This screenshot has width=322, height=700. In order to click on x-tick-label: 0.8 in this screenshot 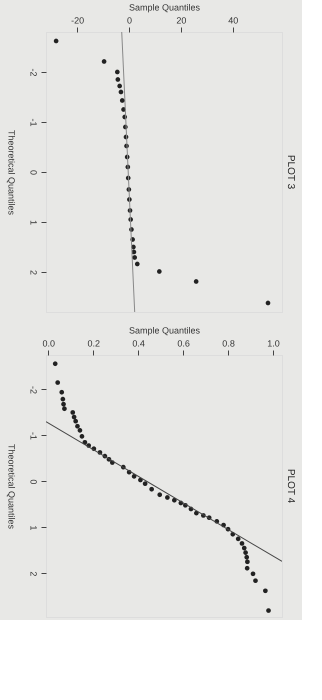, I will do `click(228, 343)`.